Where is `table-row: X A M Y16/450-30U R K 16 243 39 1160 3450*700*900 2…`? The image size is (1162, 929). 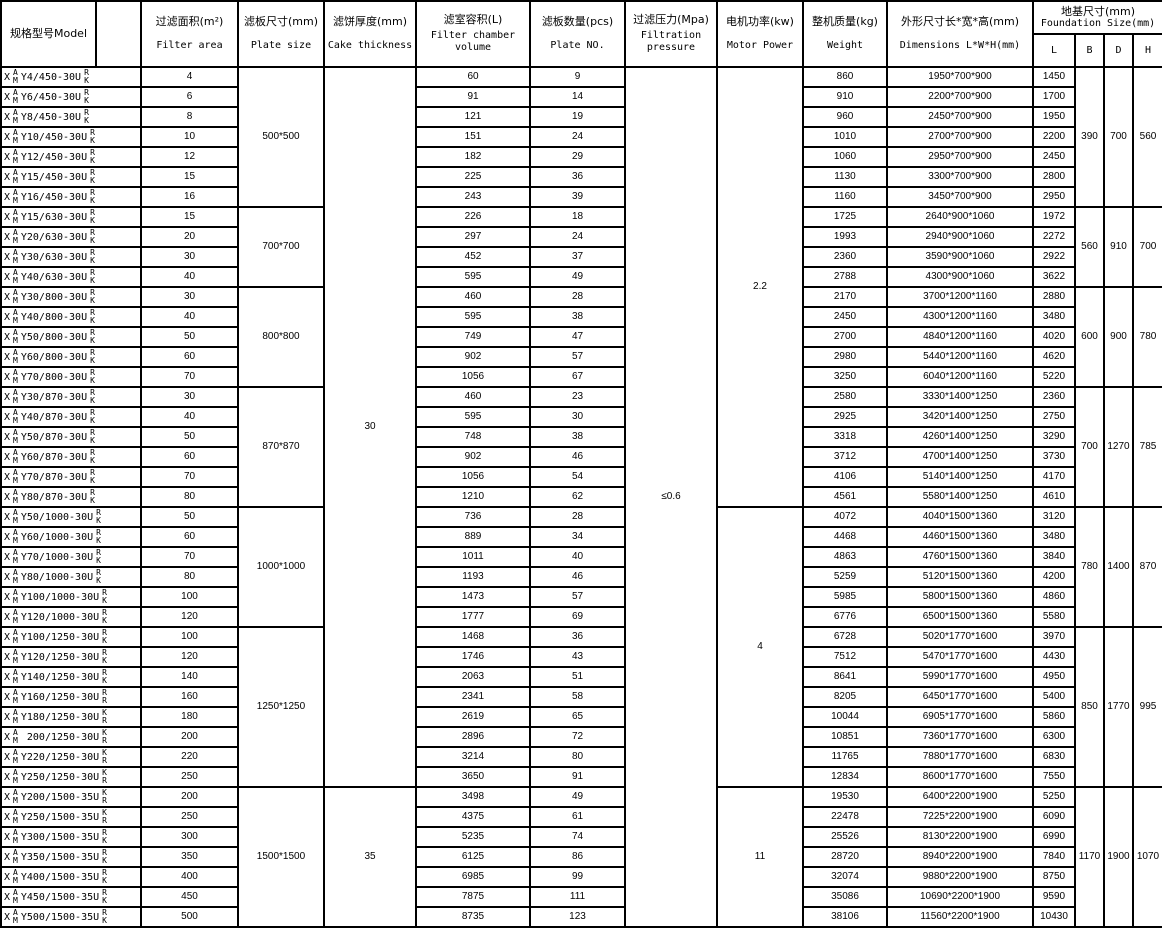
table-row: X A M Y16/450-30U R K 16 243 39 1160 3450*700*900 2… is located at coordinates (581, 197).